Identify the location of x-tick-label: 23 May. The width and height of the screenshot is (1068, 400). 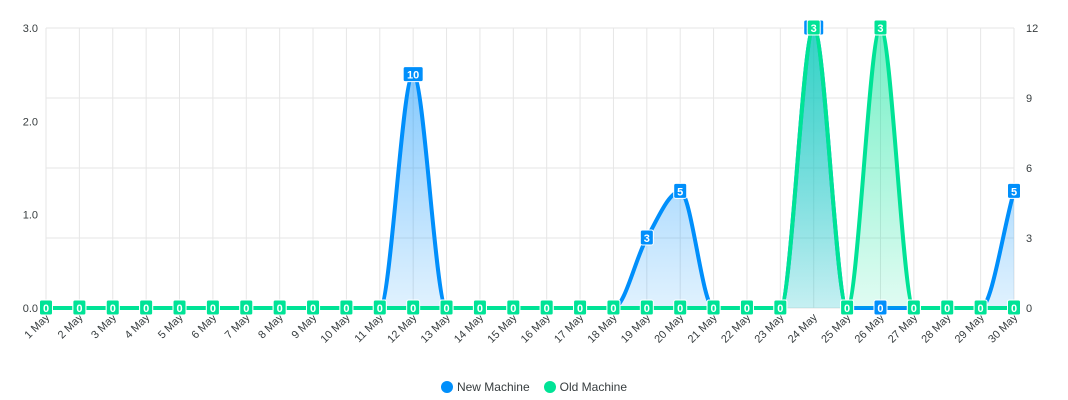
(769, 328).